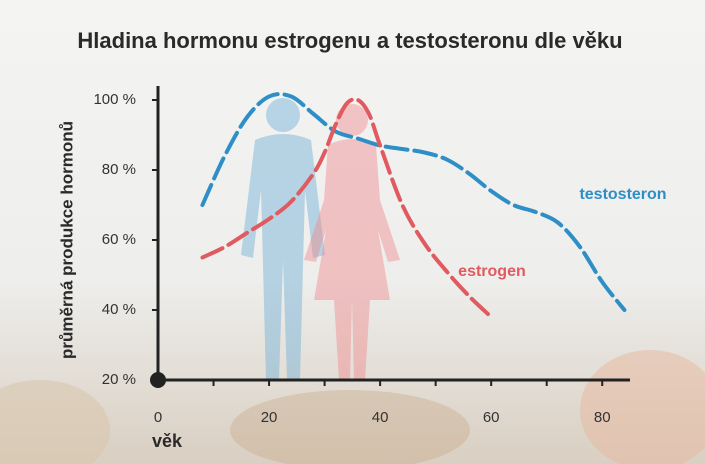 Image resolution: width=705 pixels, height=464 pixels. Describe the element at coordinates (114, 99) in the screenshot. I see `y-tick-label: 100 %` at that location.